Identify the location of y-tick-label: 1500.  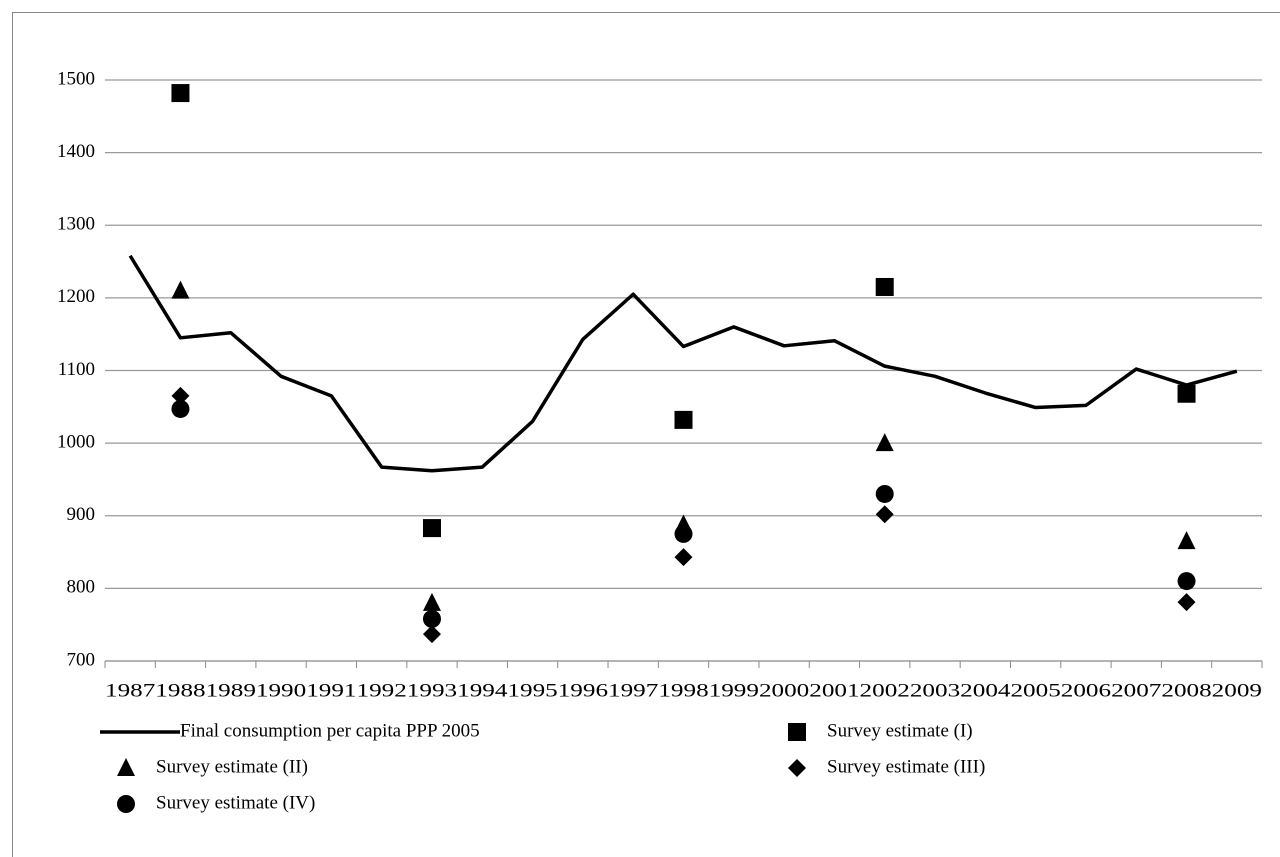
(76, 78).